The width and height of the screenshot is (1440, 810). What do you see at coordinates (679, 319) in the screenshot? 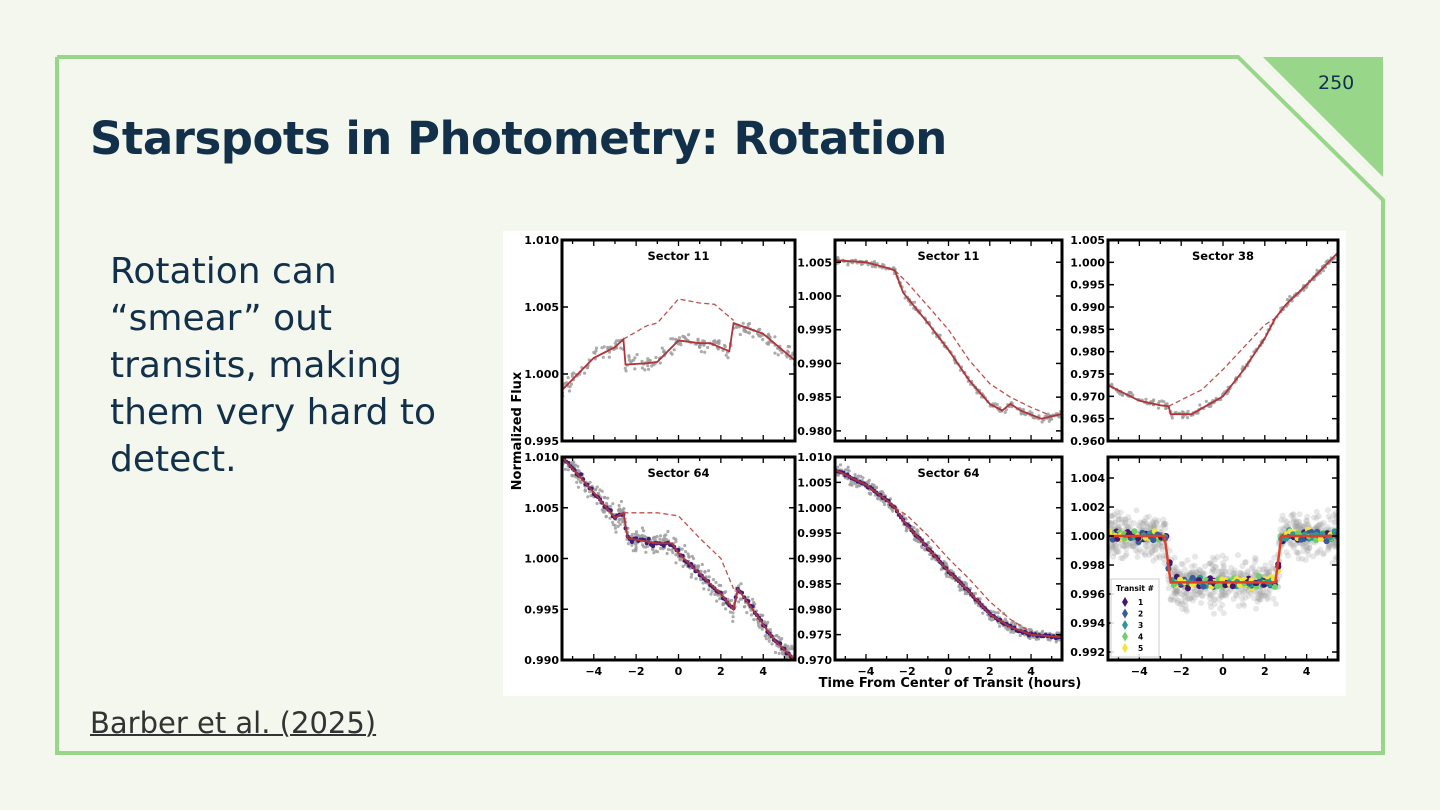
I see `model-no-spot-line` at bounding box center [679, 319].